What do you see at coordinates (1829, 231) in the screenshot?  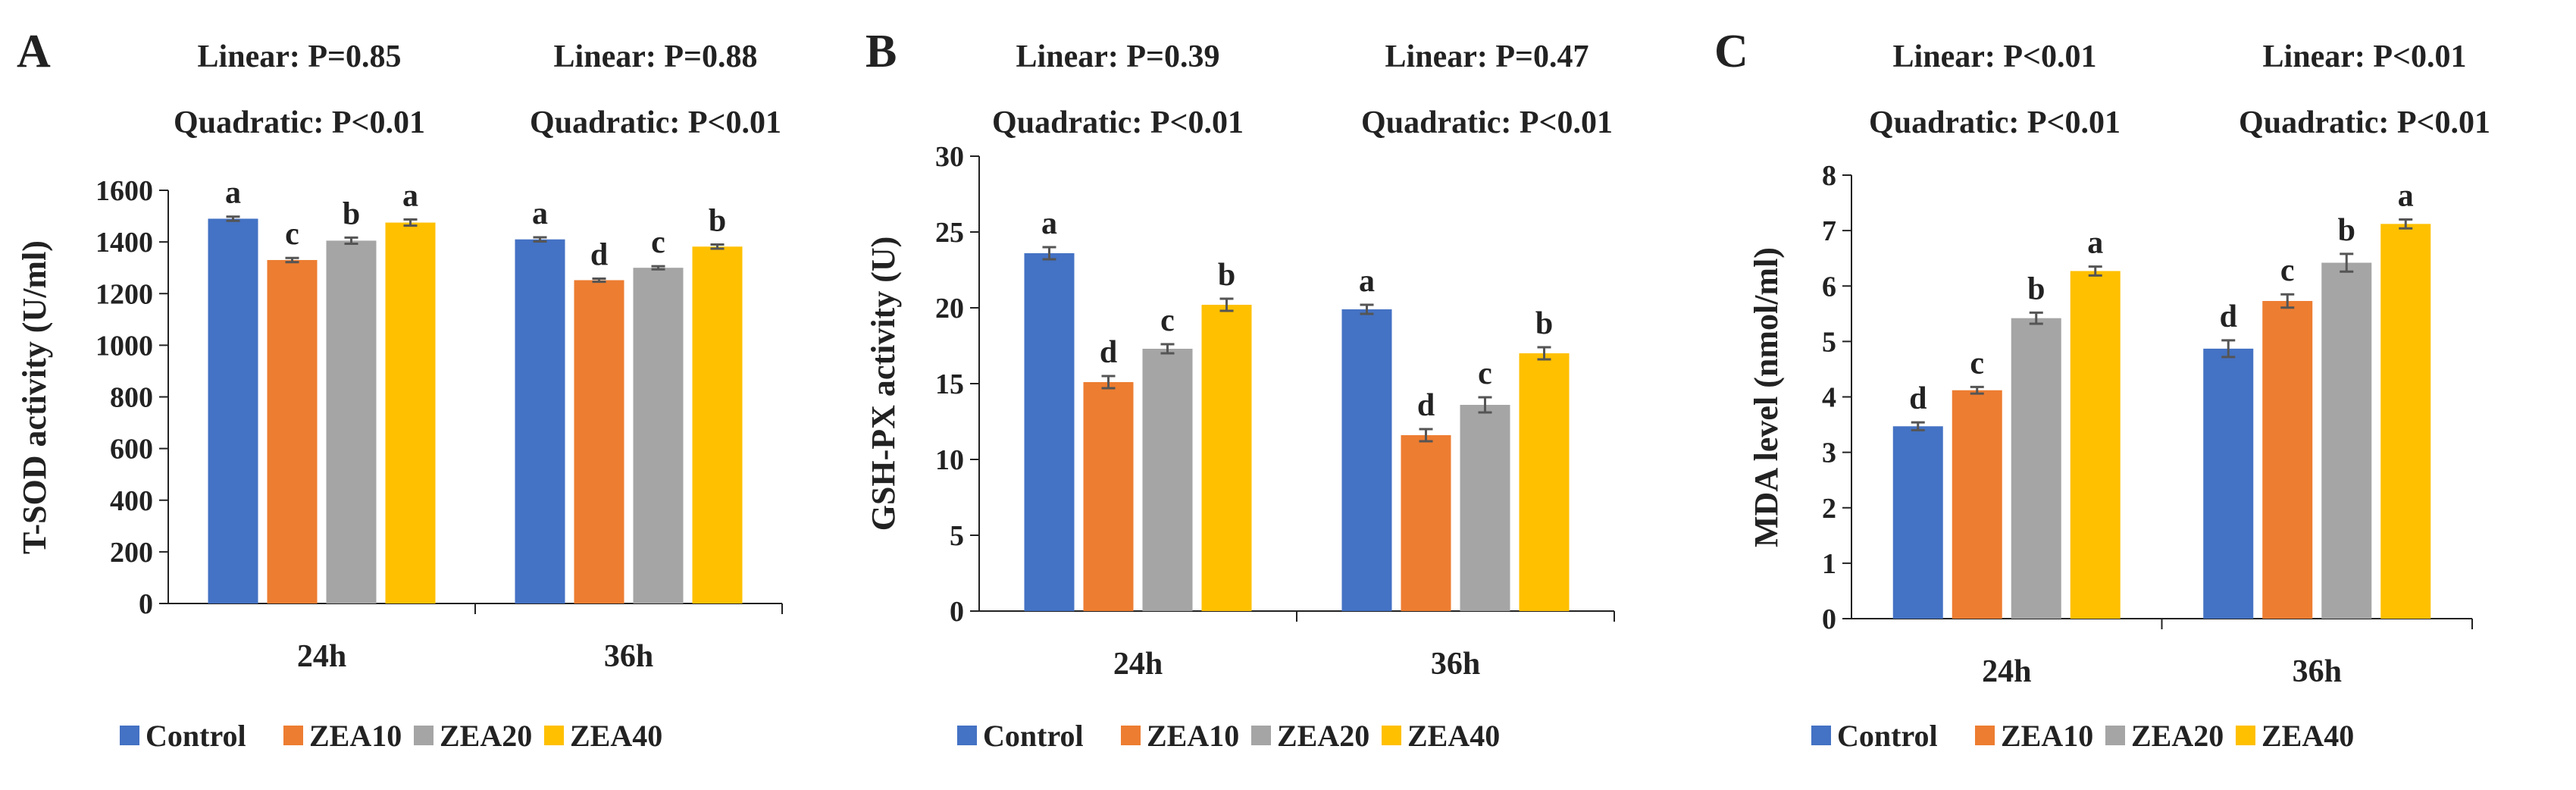 I see `y-tick-label: 7` at bounding box center [1829, 231].